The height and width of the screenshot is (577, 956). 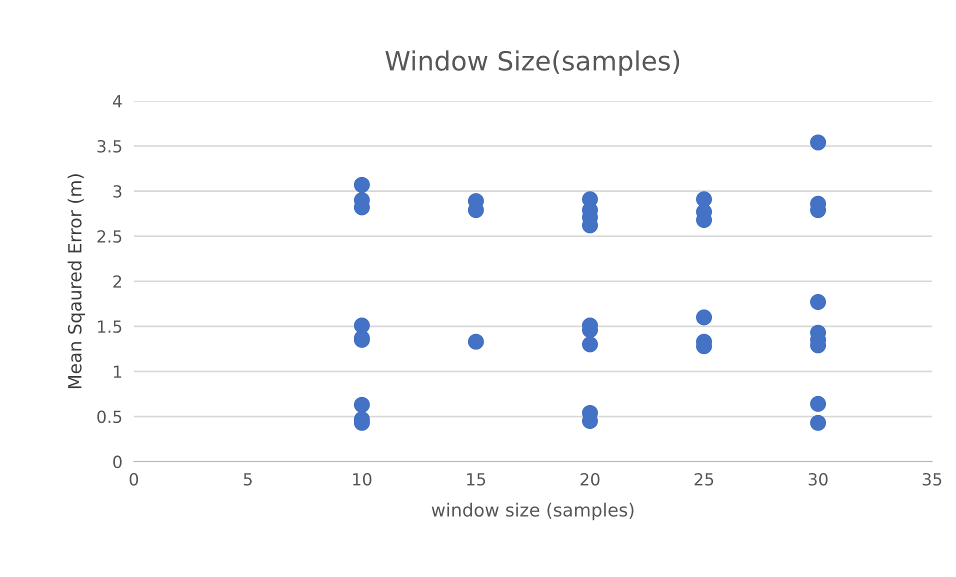 What do you see at coordinates (532, 63) in the screenshot?
I see `chart-title: Window Size(samples)` at bounding box center [532, 63].